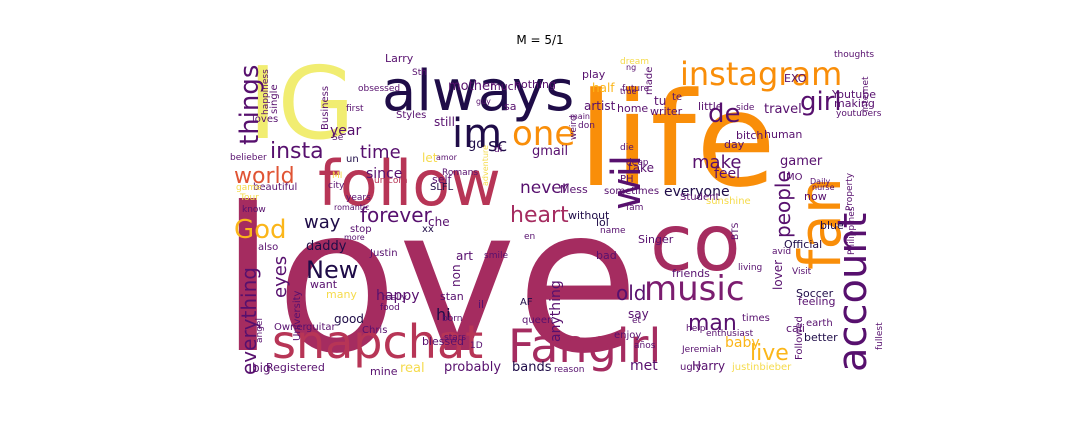 The image size is (1080, 432). Describe the element at coordinates (442, 179) in the screenshot. I see `word-self: self` at that location.